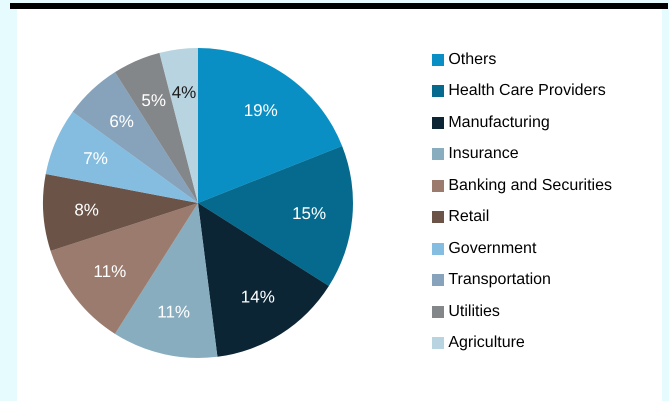 The width and height of the screenshot is (669, 401). I want to click on data-label: 5%, so click(153, 100).